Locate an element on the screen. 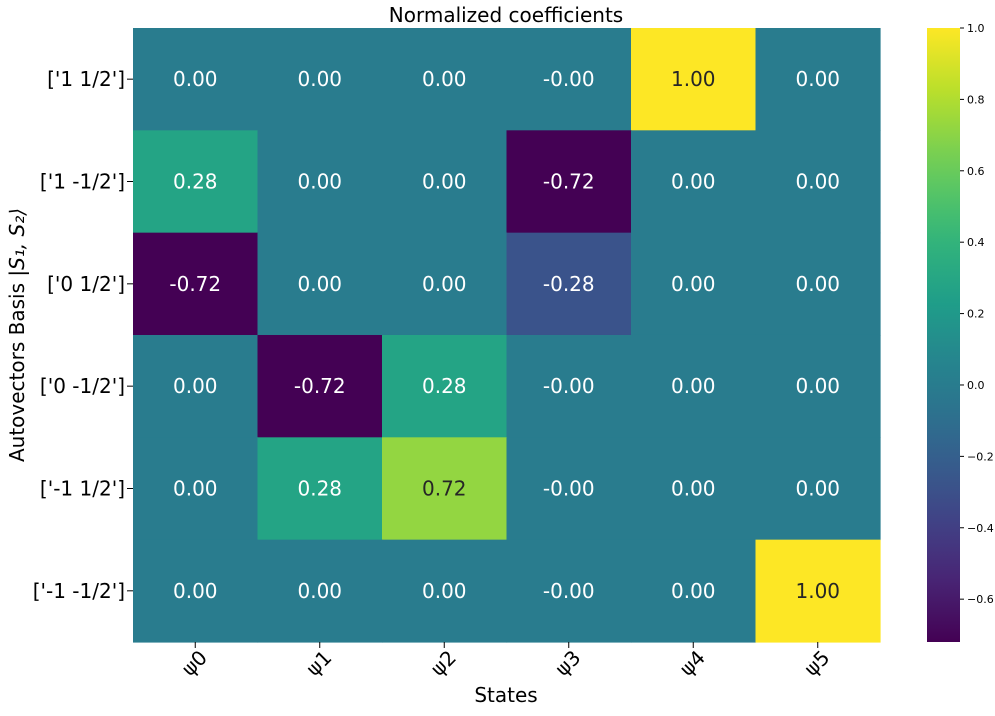  colorbar is located at coordinates (943, 335).